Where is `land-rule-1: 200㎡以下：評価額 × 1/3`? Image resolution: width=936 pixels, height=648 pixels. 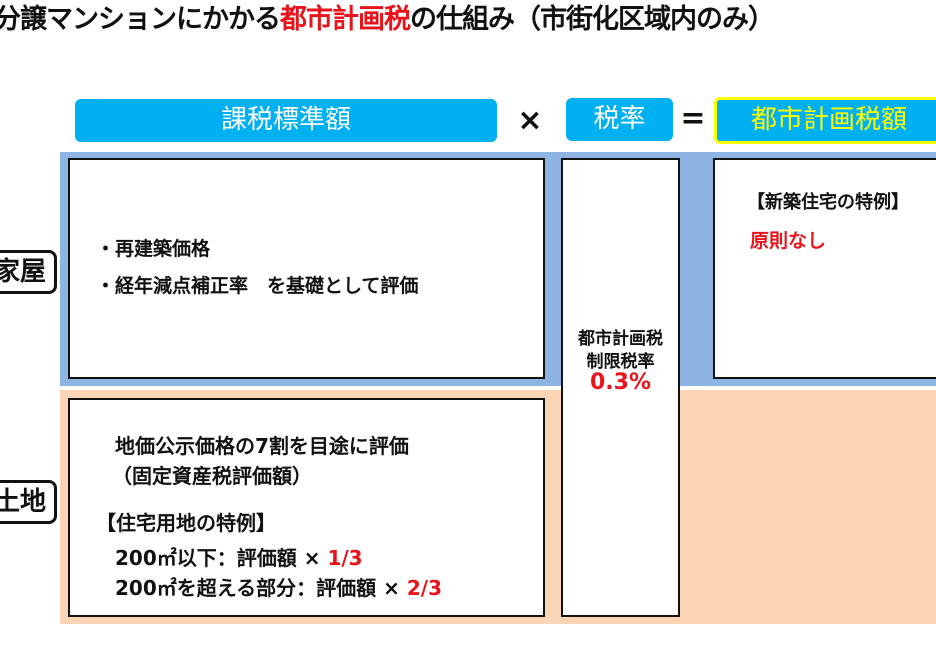
land-rule-1: 200㎡以下：評価額 × 1/3 is located at coordinates (239, 558).